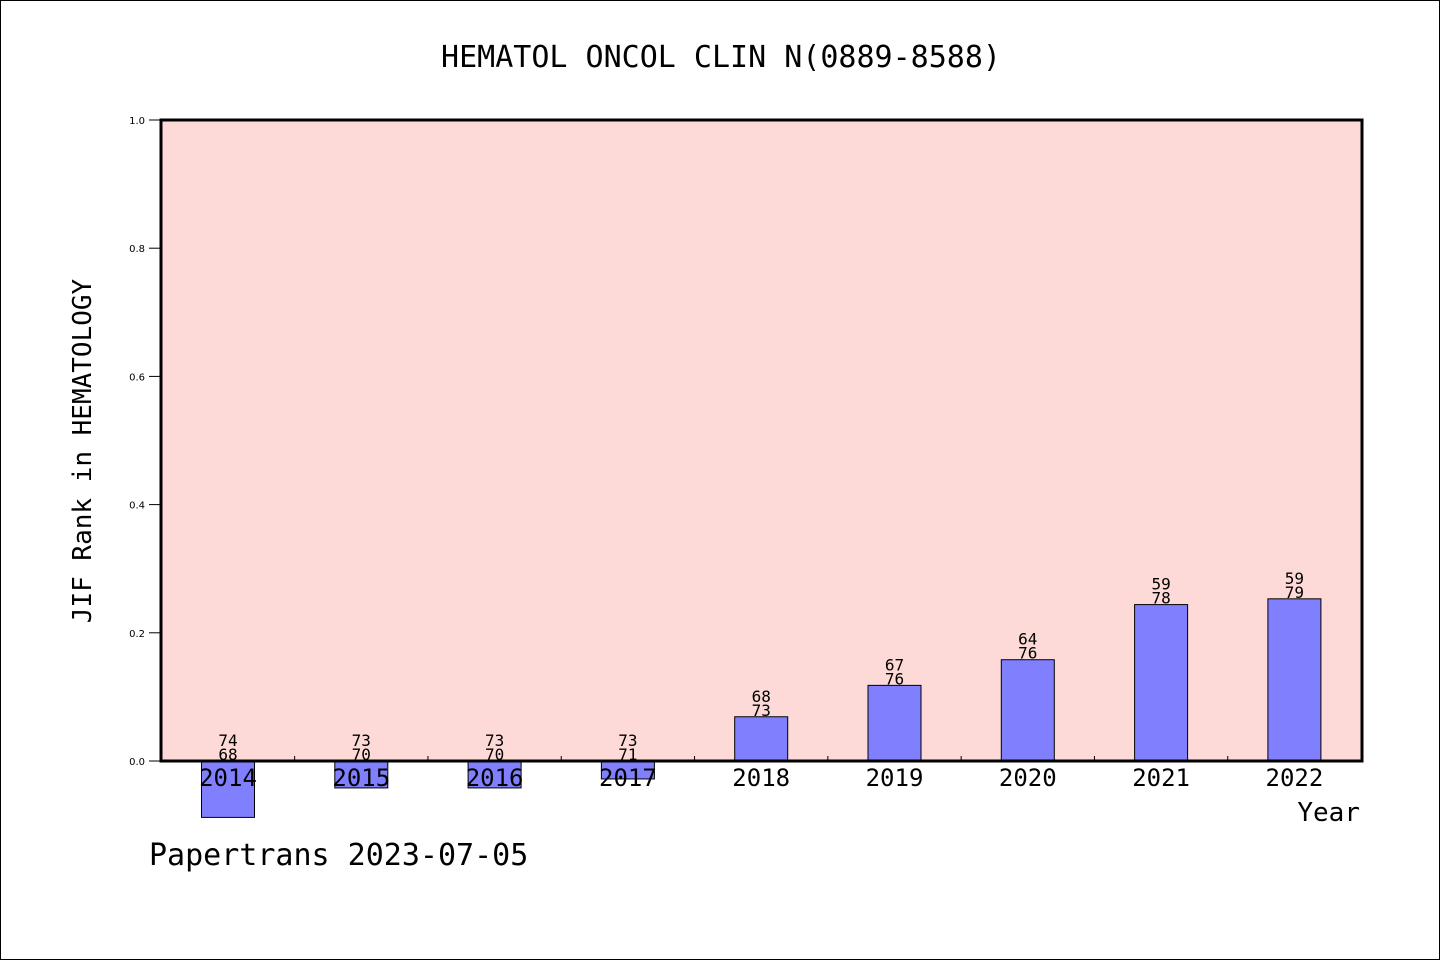 The image size is (1440, 960). I want to click on y-axis-label: JIF Rank in HEMATOLOGY, so click(83, 450).